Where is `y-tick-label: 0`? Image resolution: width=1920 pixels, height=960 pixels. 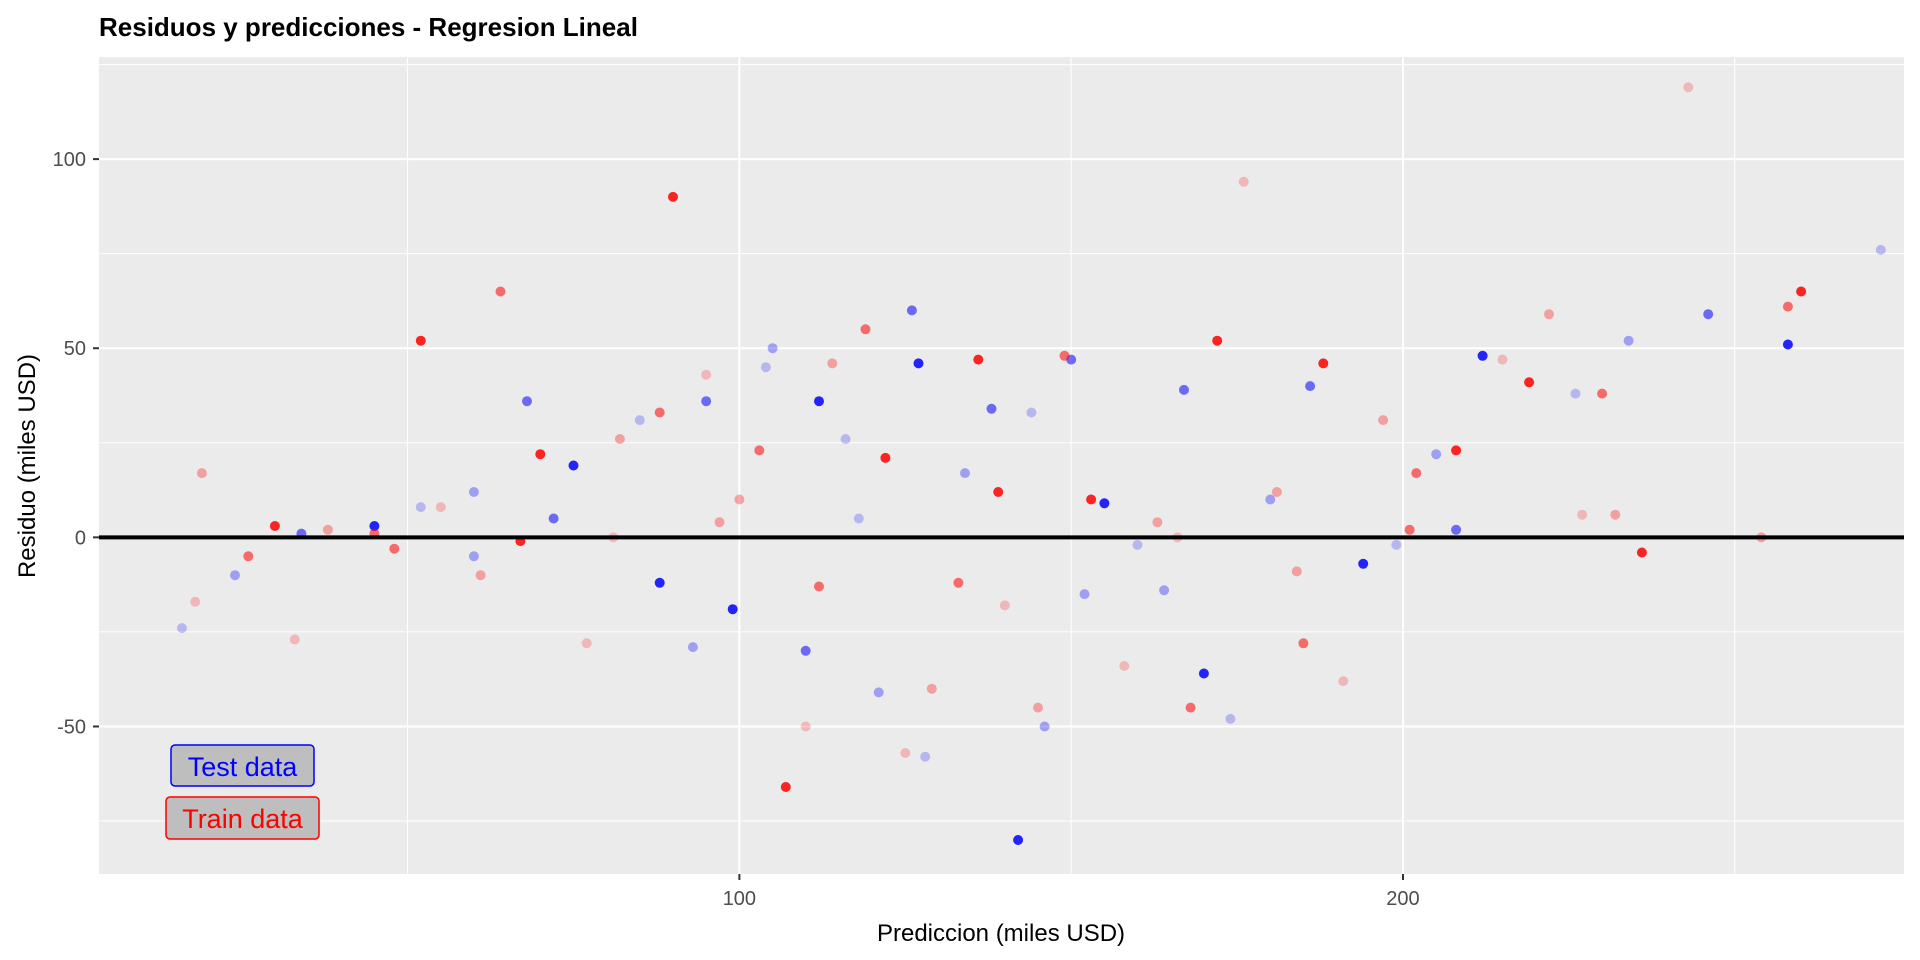 y-tick-label: 0 is located at coordinates (80, 538).